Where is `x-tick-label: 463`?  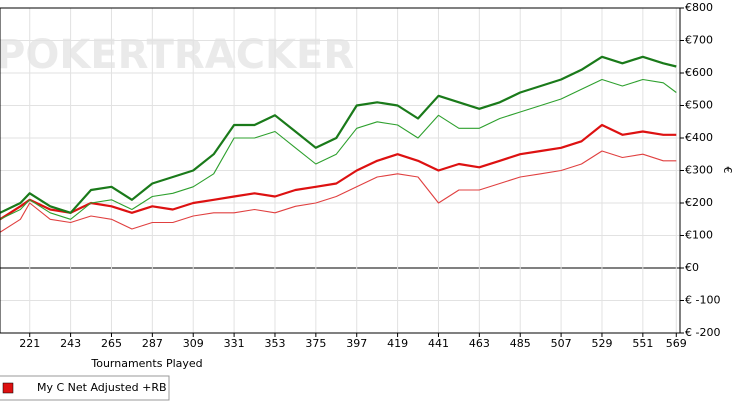 x-tick-label: 463 is located at coordinates (479, 343).